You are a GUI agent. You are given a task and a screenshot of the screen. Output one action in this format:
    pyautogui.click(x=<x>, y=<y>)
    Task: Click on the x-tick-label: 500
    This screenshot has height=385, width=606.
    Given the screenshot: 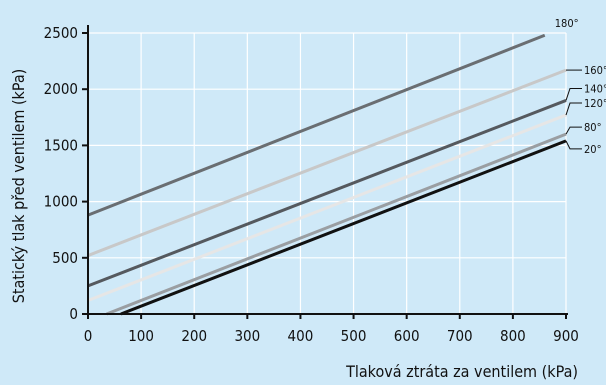 What is the action you would take?
    pyautogui.click(x=354, y=336)
    